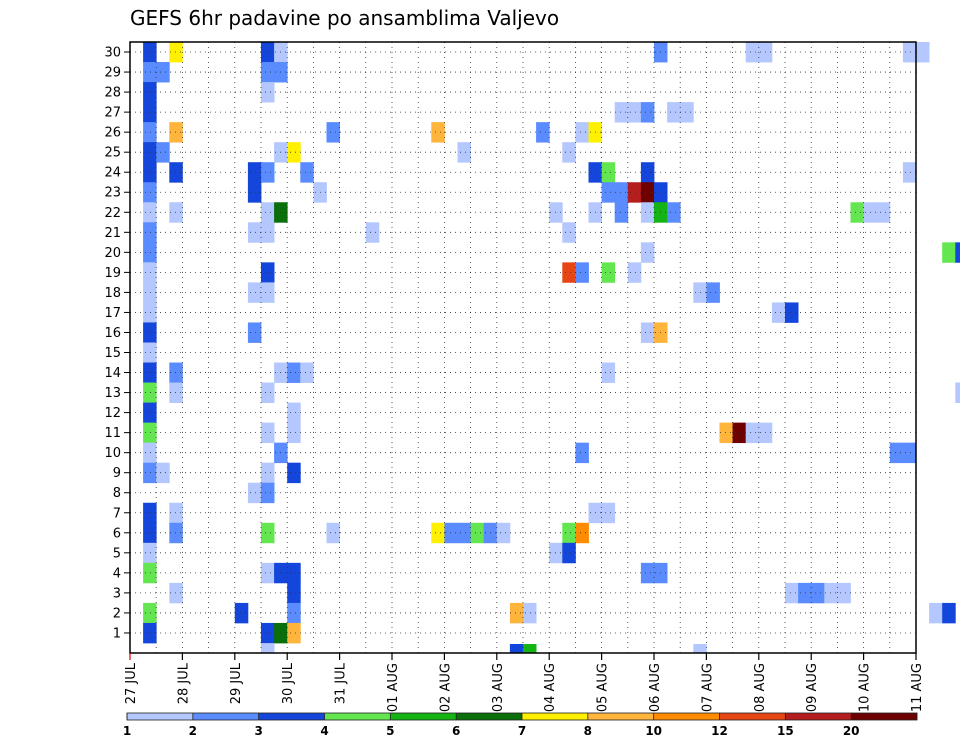  Describe the element at coordinates (498, 687) in the screenshot. I see `x-tick-label: 03 AUG` at that location.